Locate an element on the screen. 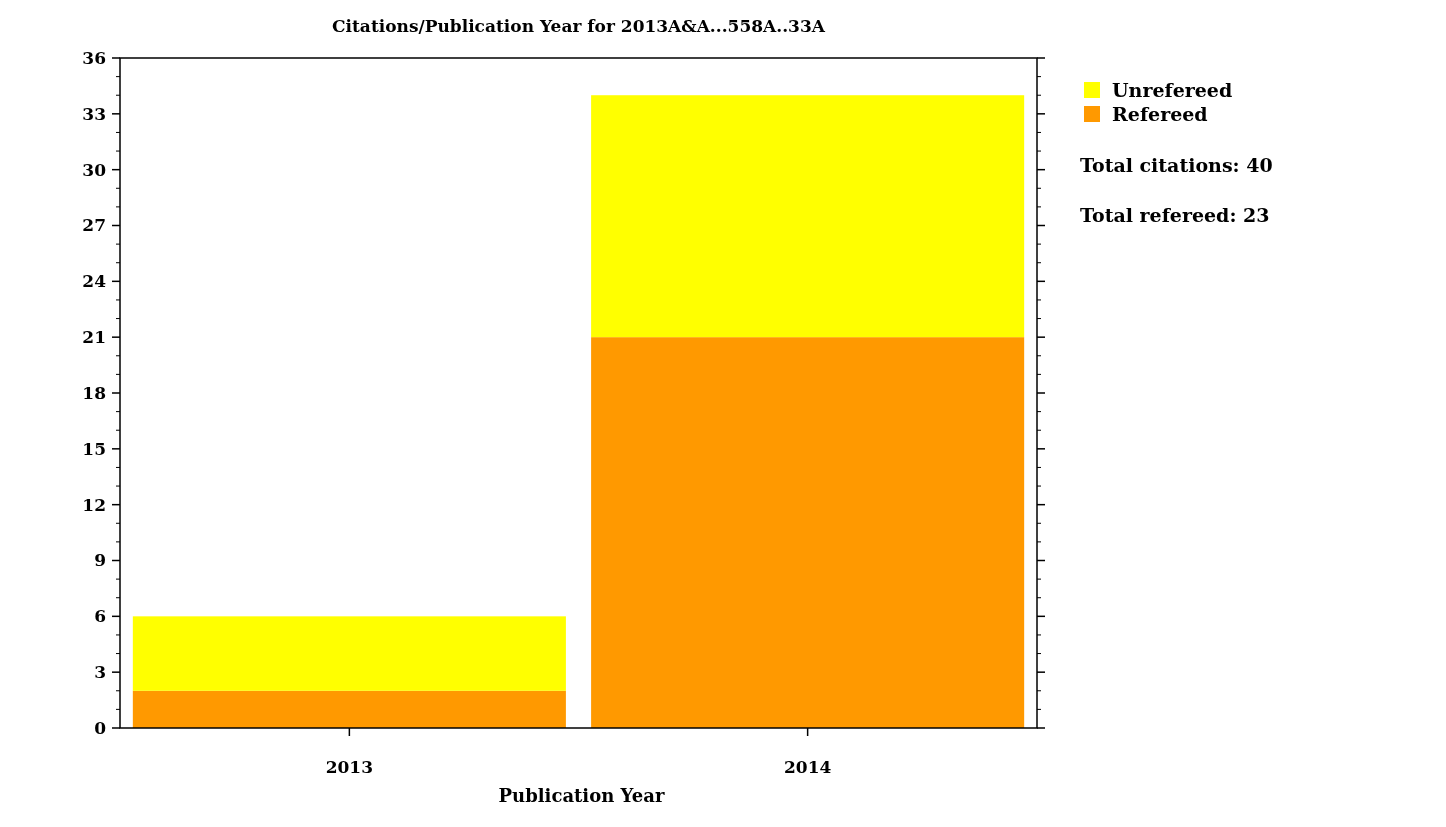 The image size is (1446, 827). legend-label: Unrefereed is located at coordinates (1172, 89).